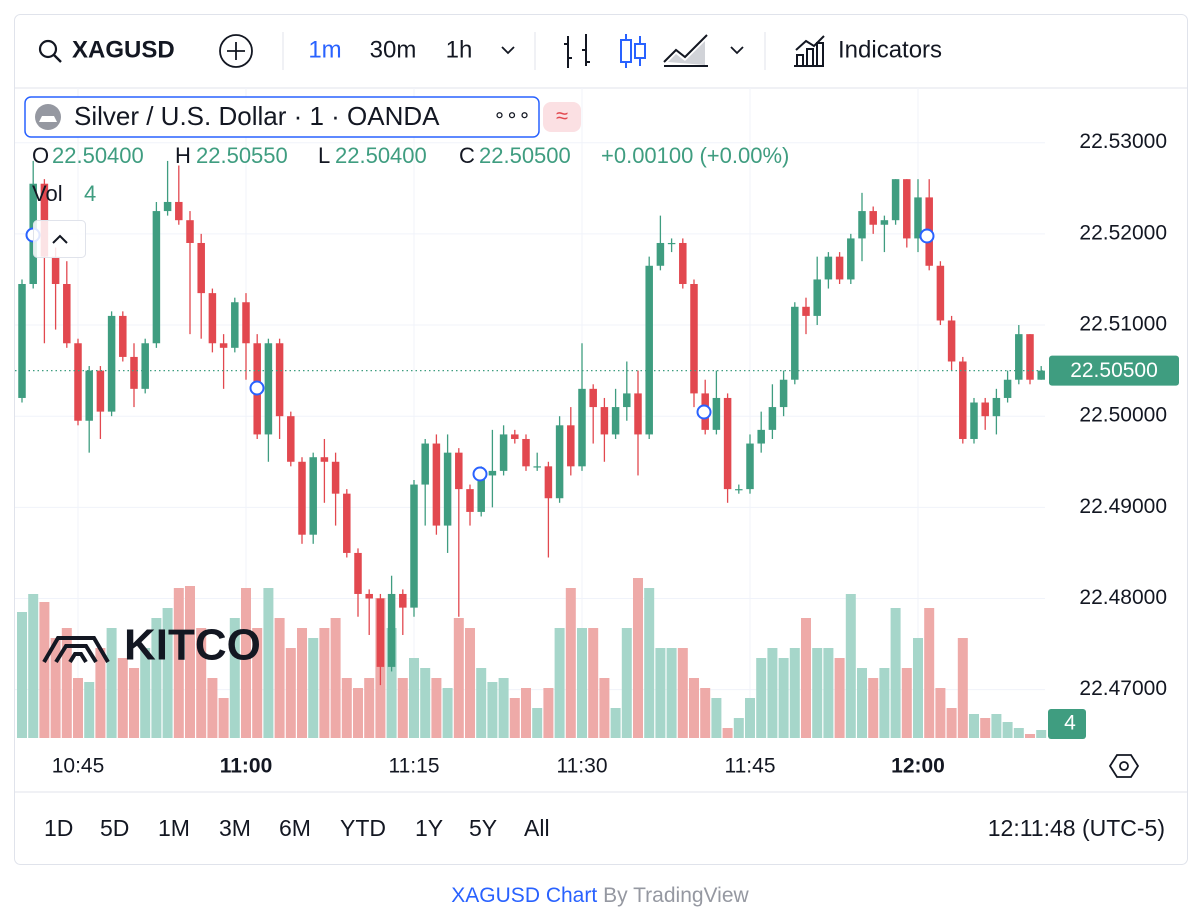 This screenshot has height=922, width=1200. Describe the element at coordinates (235, 828) in the screenshot. I see `range-button: 3M` at that location.